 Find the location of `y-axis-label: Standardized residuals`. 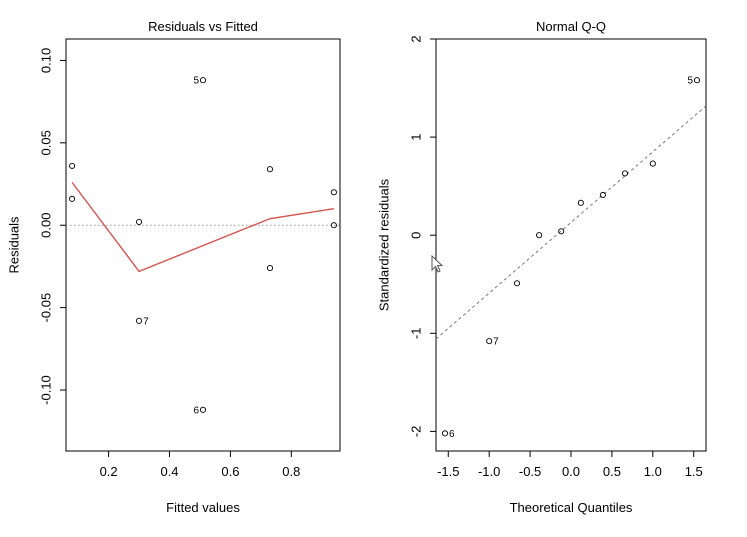

y-axis-label: Standardized residuals is located at coordinates (384, 244).